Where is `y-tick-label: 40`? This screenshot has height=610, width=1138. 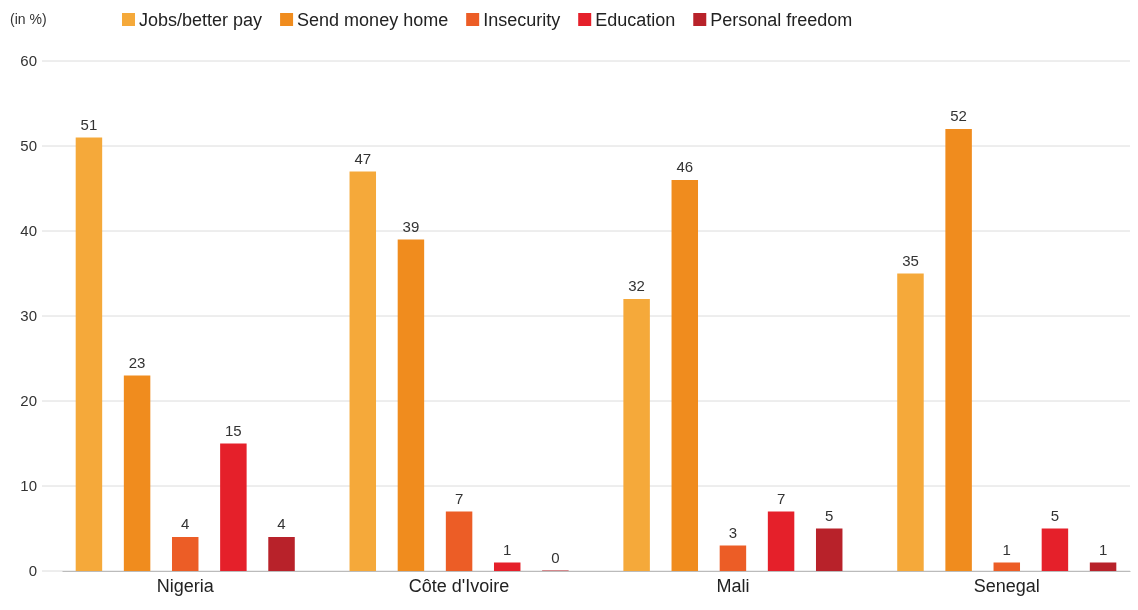
y-tick-label: 40 is located at coordinates (28, 231).